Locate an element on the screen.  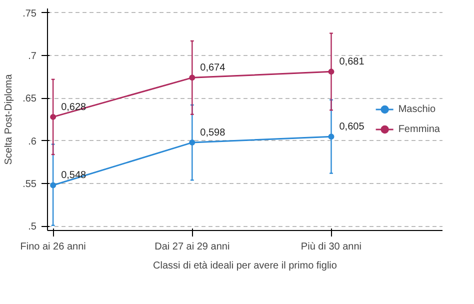
x-tick-label: Fino ai 26 anni is located at coordinates (53, 247).